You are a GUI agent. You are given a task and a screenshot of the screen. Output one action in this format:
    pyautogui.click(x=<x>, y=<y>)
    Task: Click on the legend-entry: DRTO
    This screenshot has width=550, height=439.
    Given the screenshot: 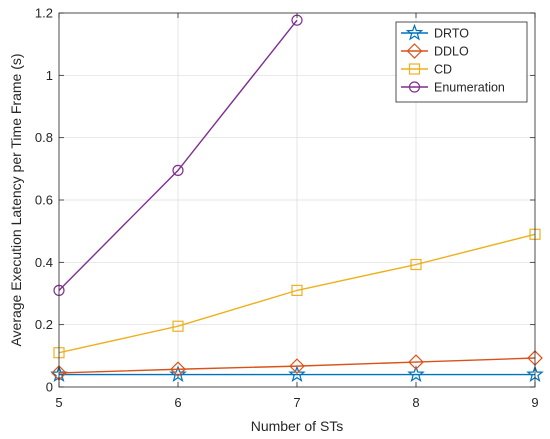 What is the action you would take?
    pyautogui.click(x=435, y=32)
    